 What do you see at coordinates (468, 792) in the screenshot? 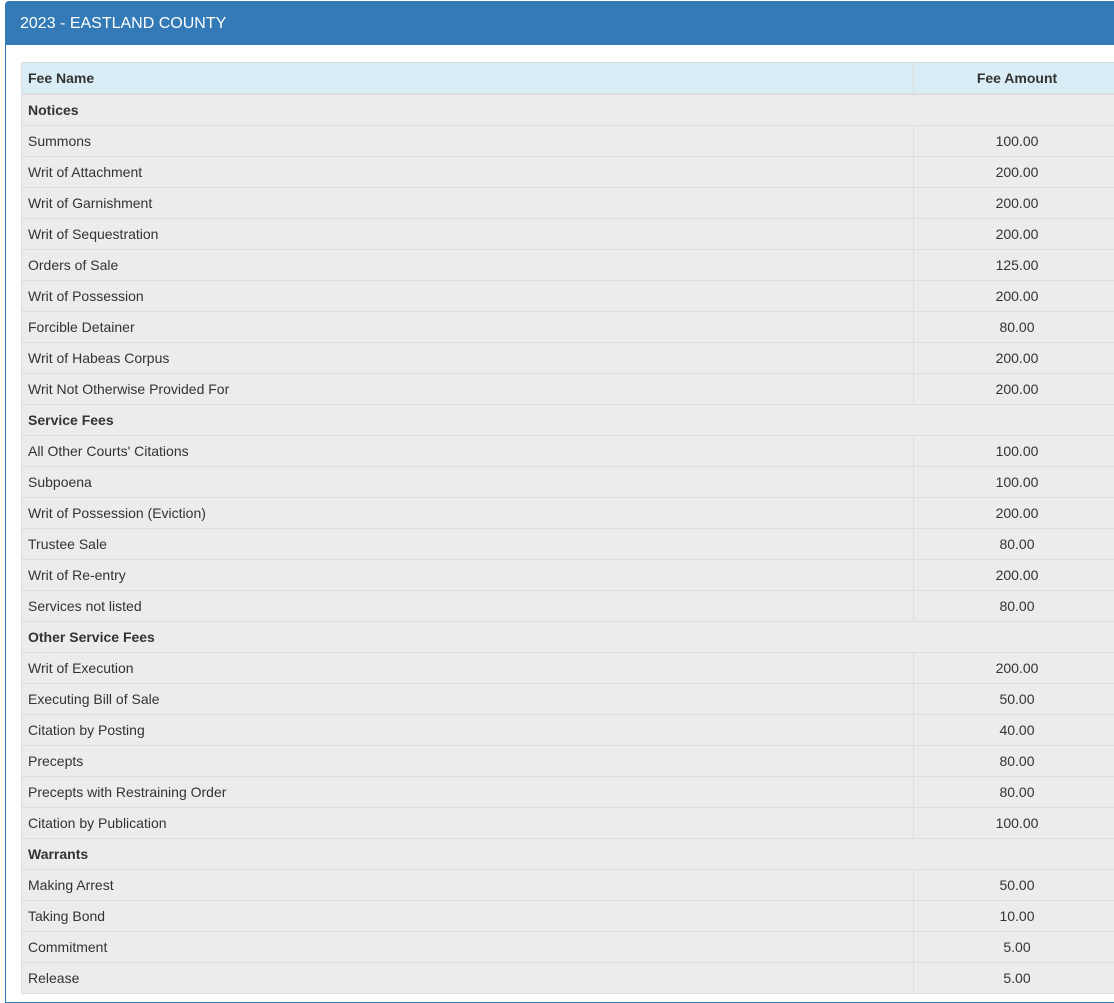
I see `fee-name-cell: Precepts with Restraining Order` at bounding box center [468, 792].